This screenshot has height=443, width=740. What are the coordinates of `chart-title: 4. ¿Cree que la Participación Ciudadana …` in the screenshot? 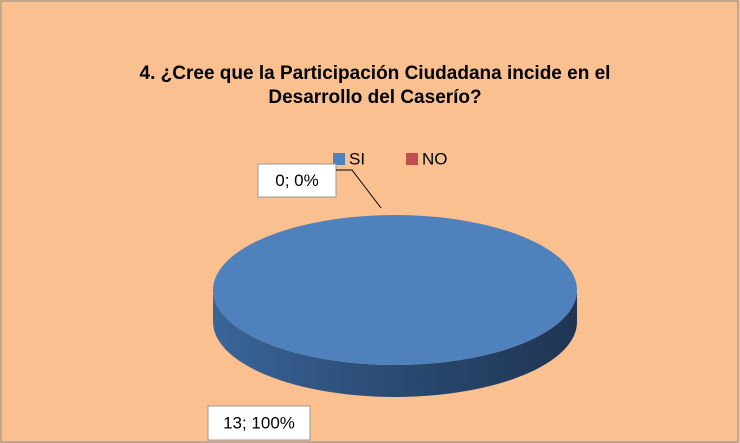 It's located at (375, 85).